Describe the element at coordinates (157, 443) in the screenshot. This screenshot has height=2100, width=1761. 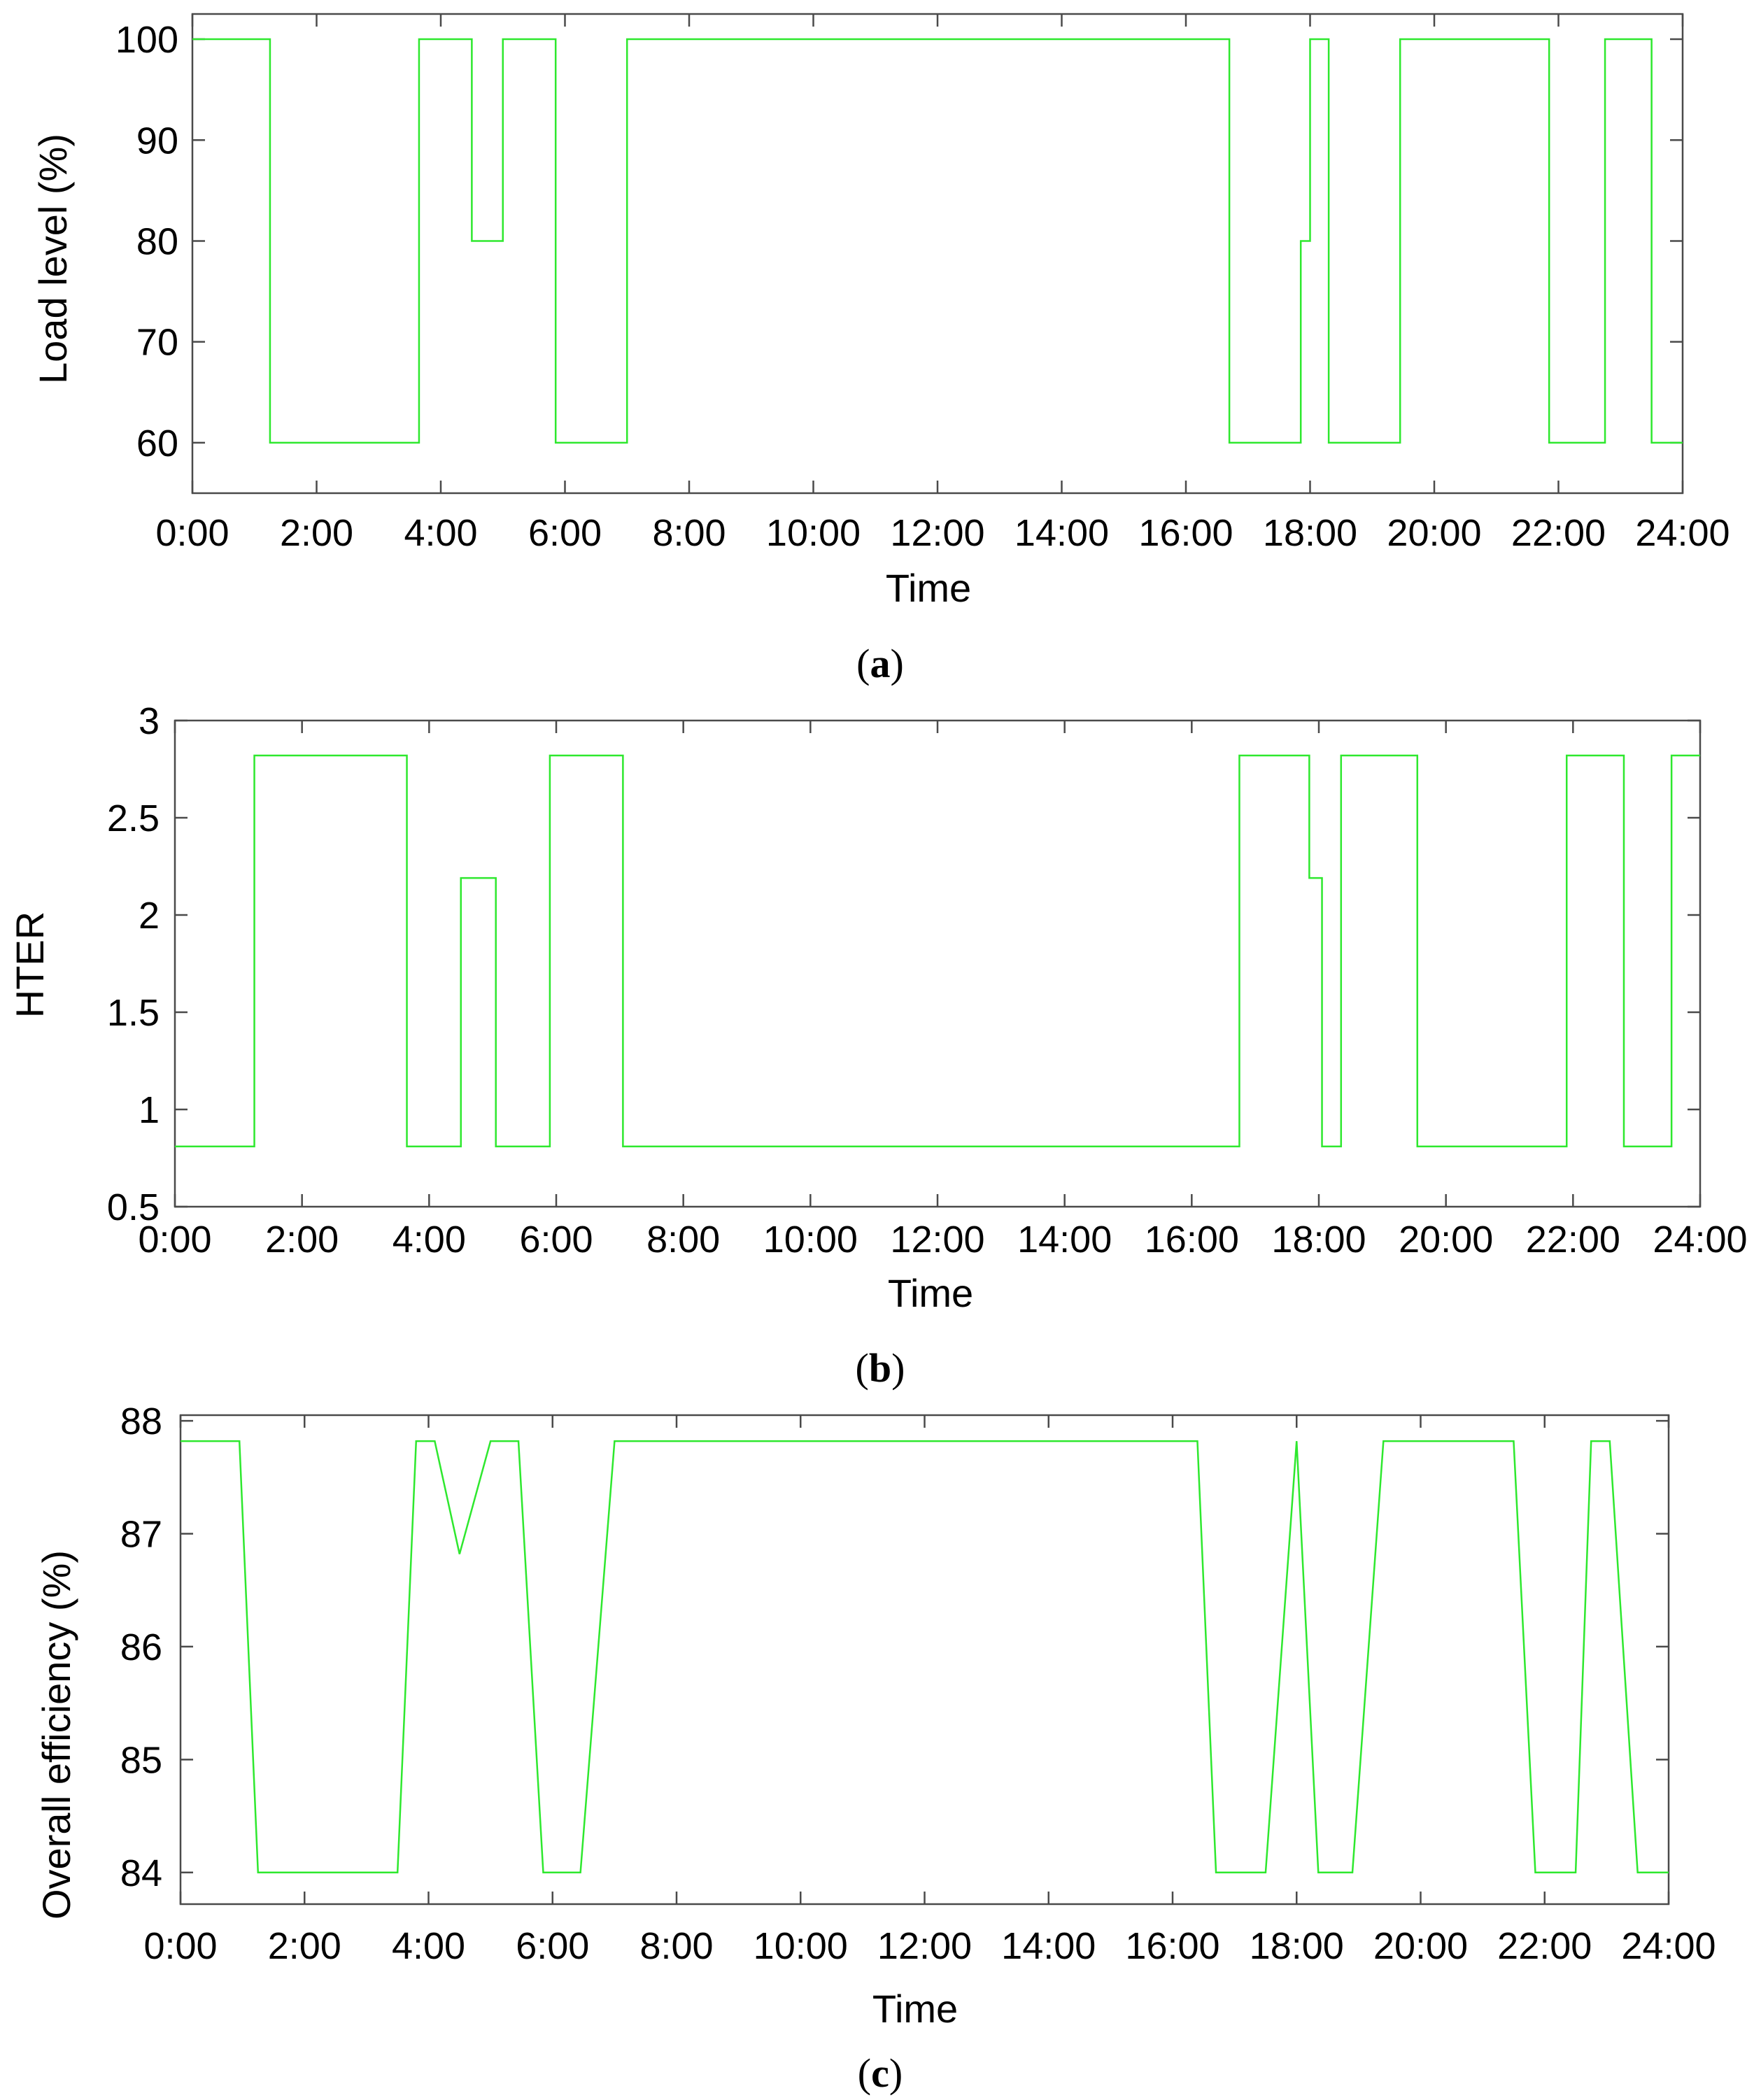
I see `chart-a-y-tick-label: 60` at that location.